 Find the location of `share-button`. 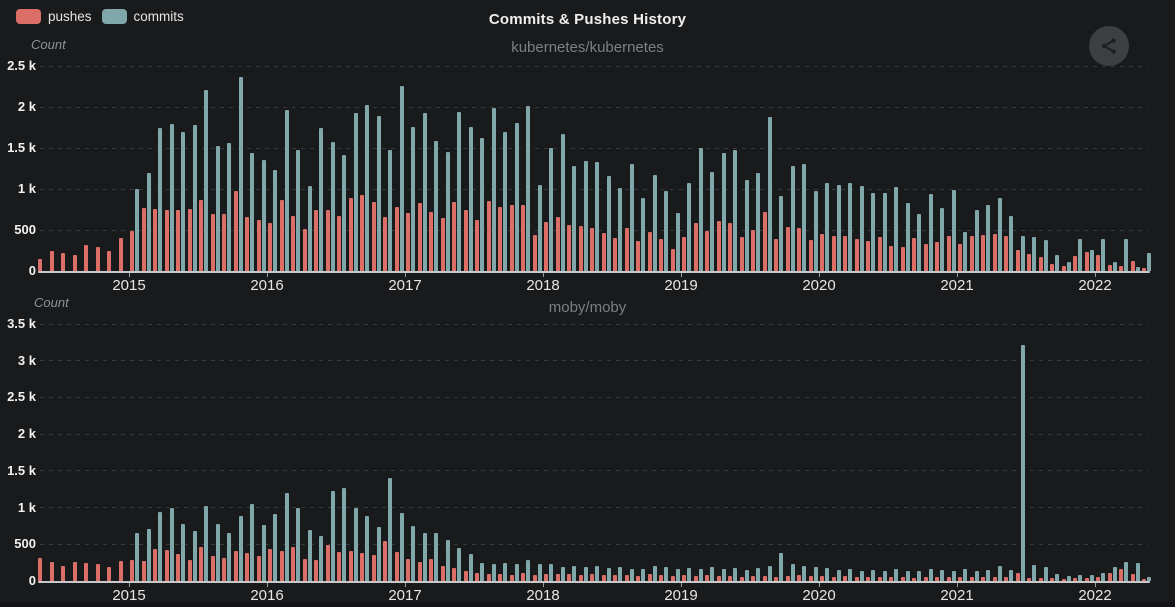

share-button is located at coordinates (1109, 46).